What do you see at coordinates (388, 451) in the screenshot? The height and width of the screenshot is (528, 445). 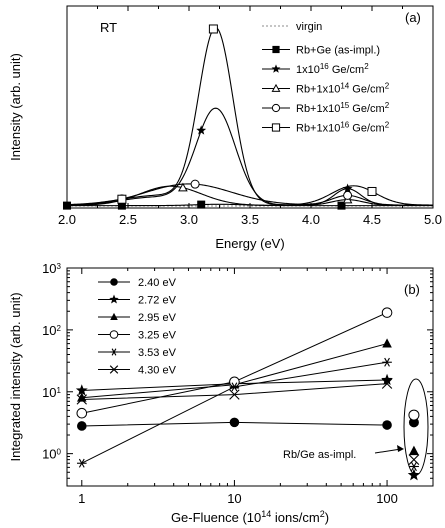 I see `as-implanted-arrow` at bounding box center [388, 451].